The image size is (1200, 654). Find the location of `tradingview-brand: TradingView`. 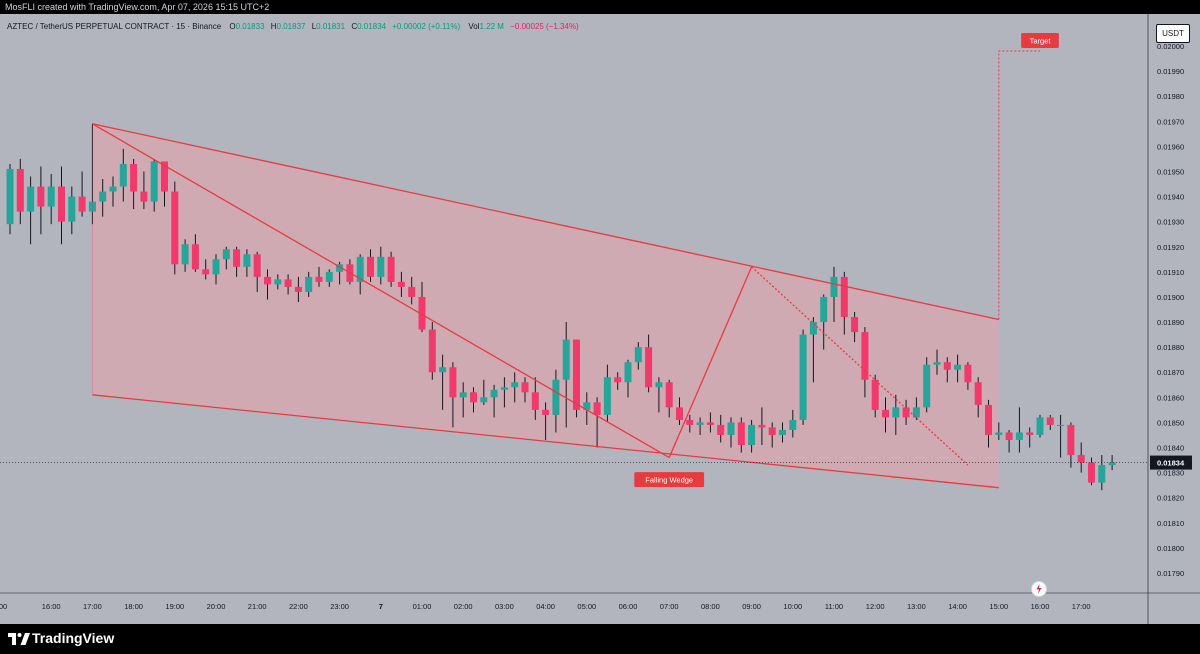

tradingview-brand: TradingView is located at coordinates (73, 638).